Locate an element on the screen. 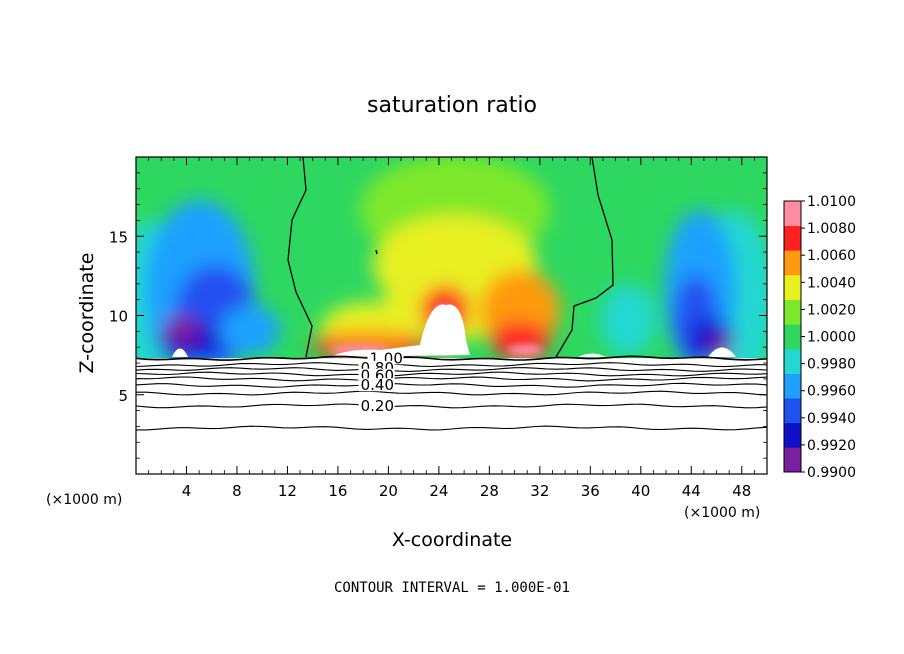  x-unit-left: (×1000 m) is located at coordinates (84, 500).